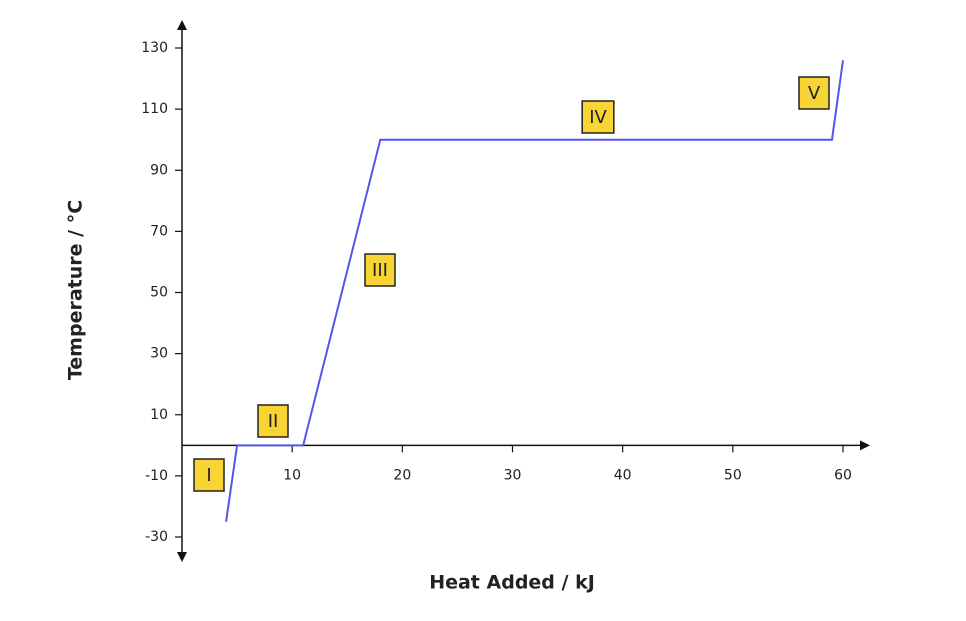  Describe the element at coordinates (159, 415) in the screenshot. I see `y-tick-label: 10` at that location.